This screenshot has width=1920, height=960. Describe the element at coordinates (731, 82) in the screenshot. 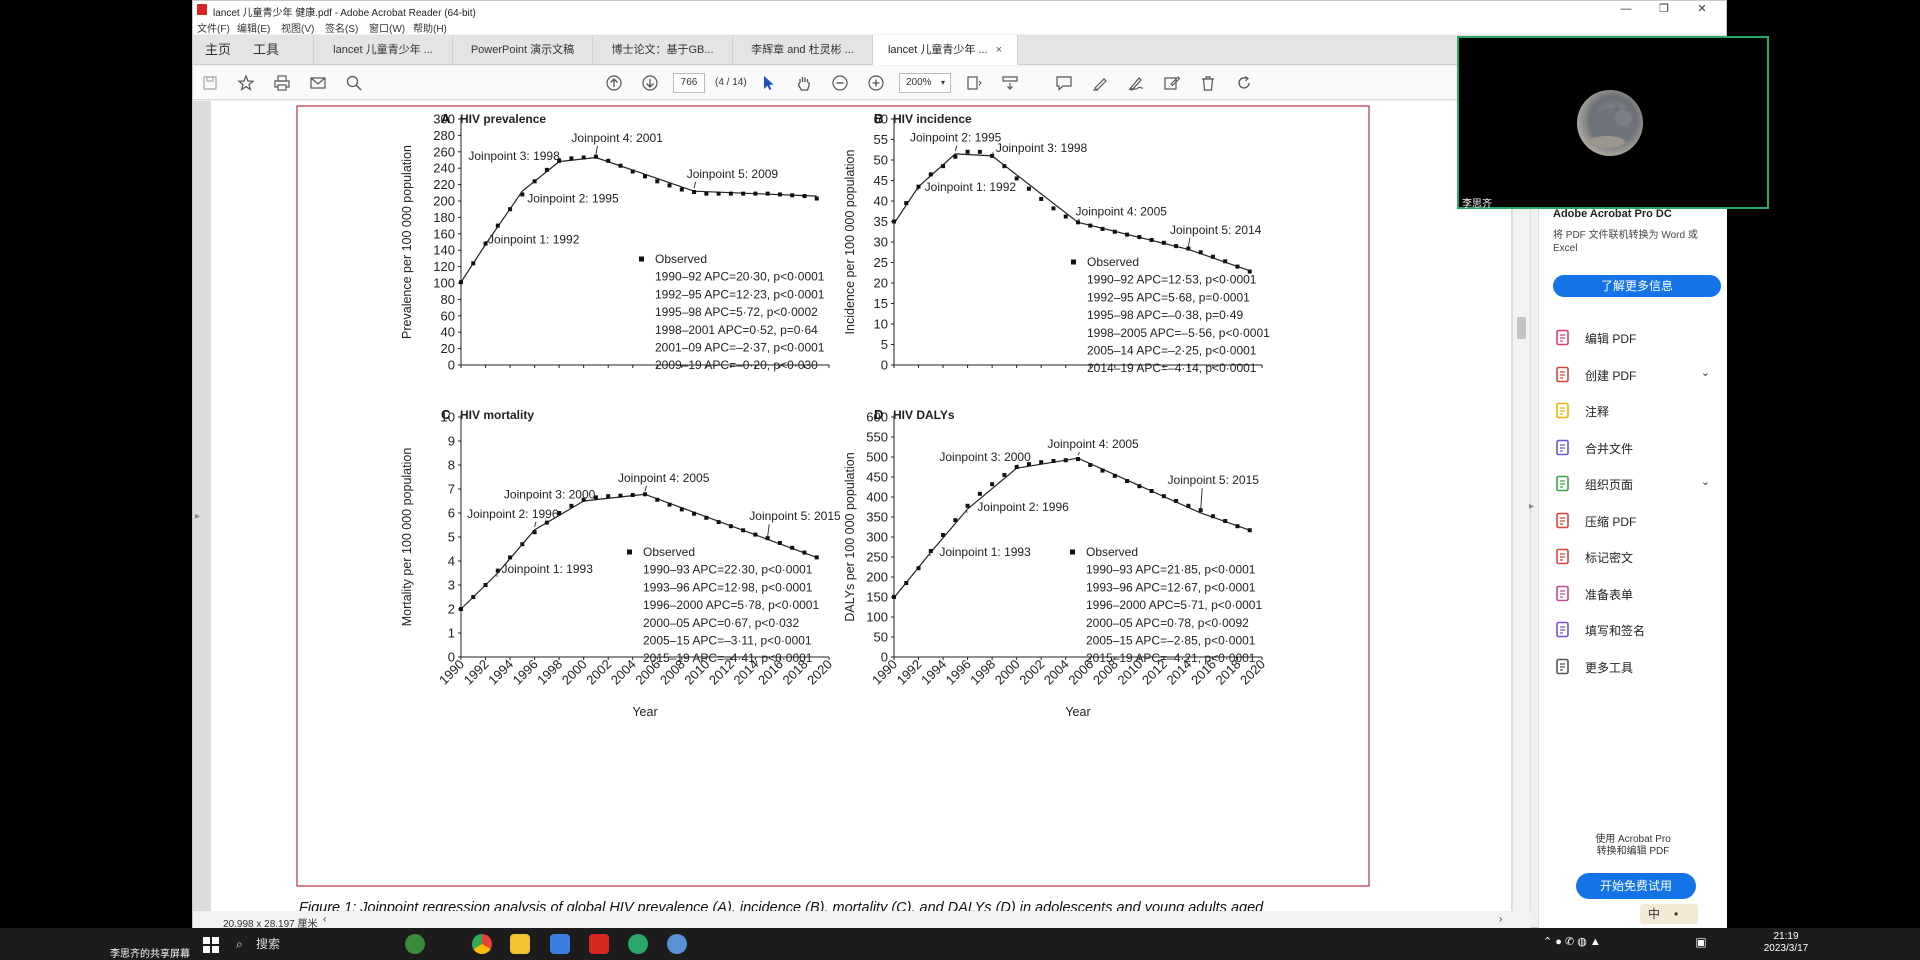

I see `page-count: (4 / 14)` at that location.